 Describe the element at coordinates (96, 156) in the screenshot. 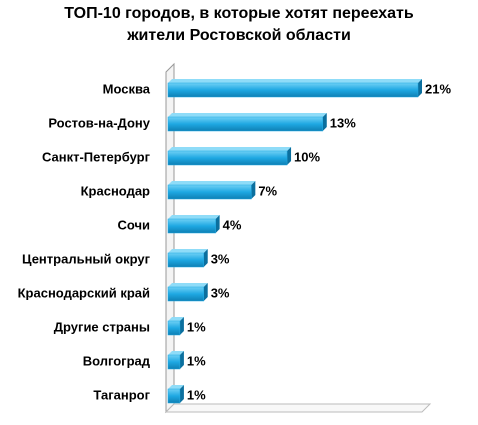

I see `category-label: Санкт-Петербург` at that location.